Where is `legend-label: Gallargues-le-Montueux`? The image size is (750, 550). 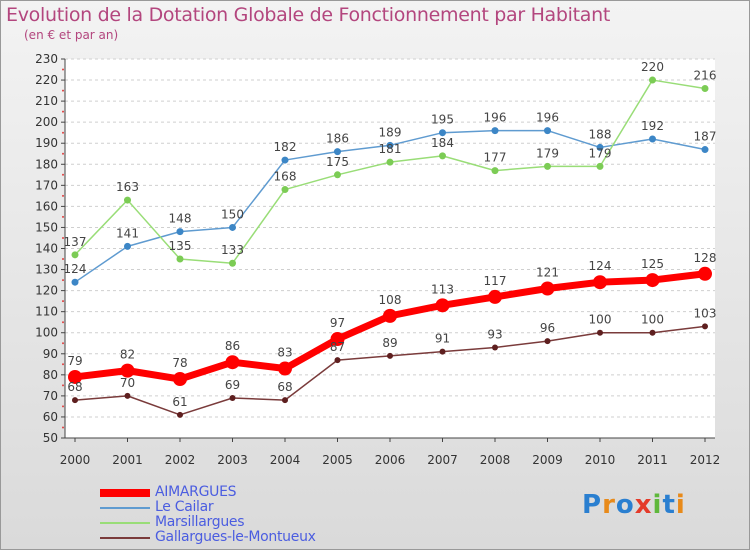
legend-label: Gallargues-le-Montueux is located at coordinates (235, 537).